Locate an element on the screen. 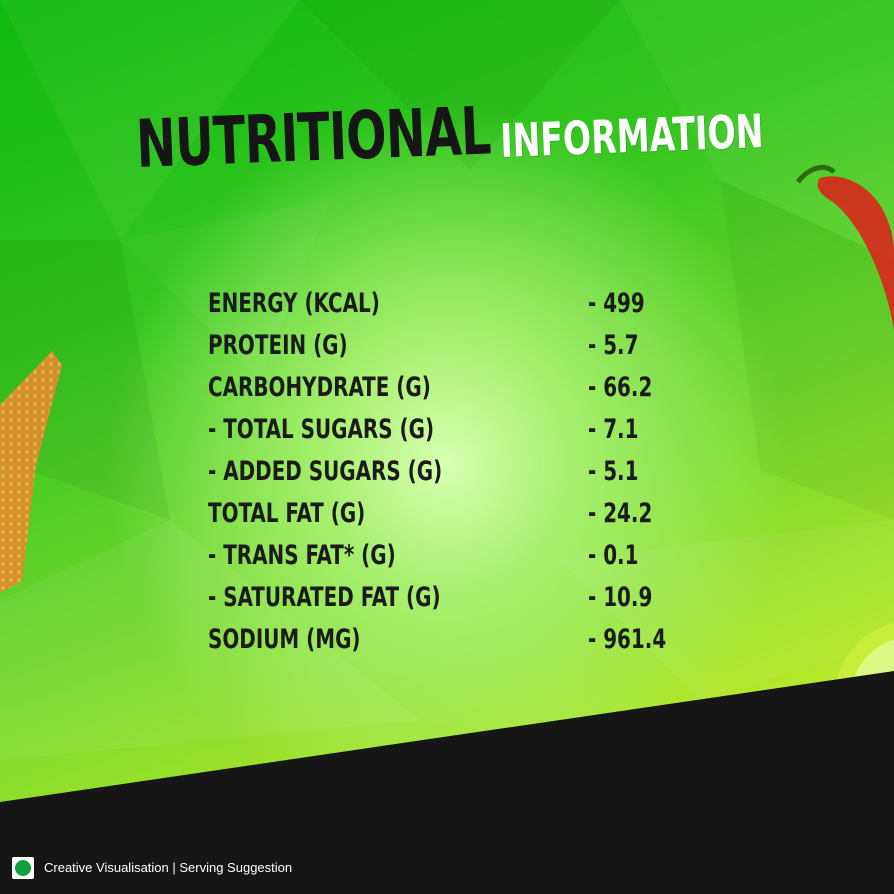 Image resolution: width=894 pixels, height=894 pixels. nutrient-label: SODIUM (MG) is located at coordinates (284, 639).